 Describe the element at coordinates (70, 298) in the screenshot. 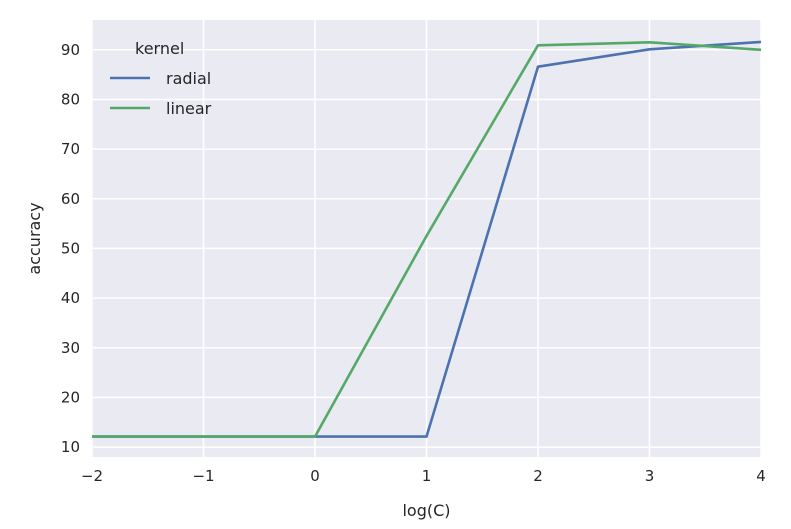

I see `y-tick-label: 40` at that location.